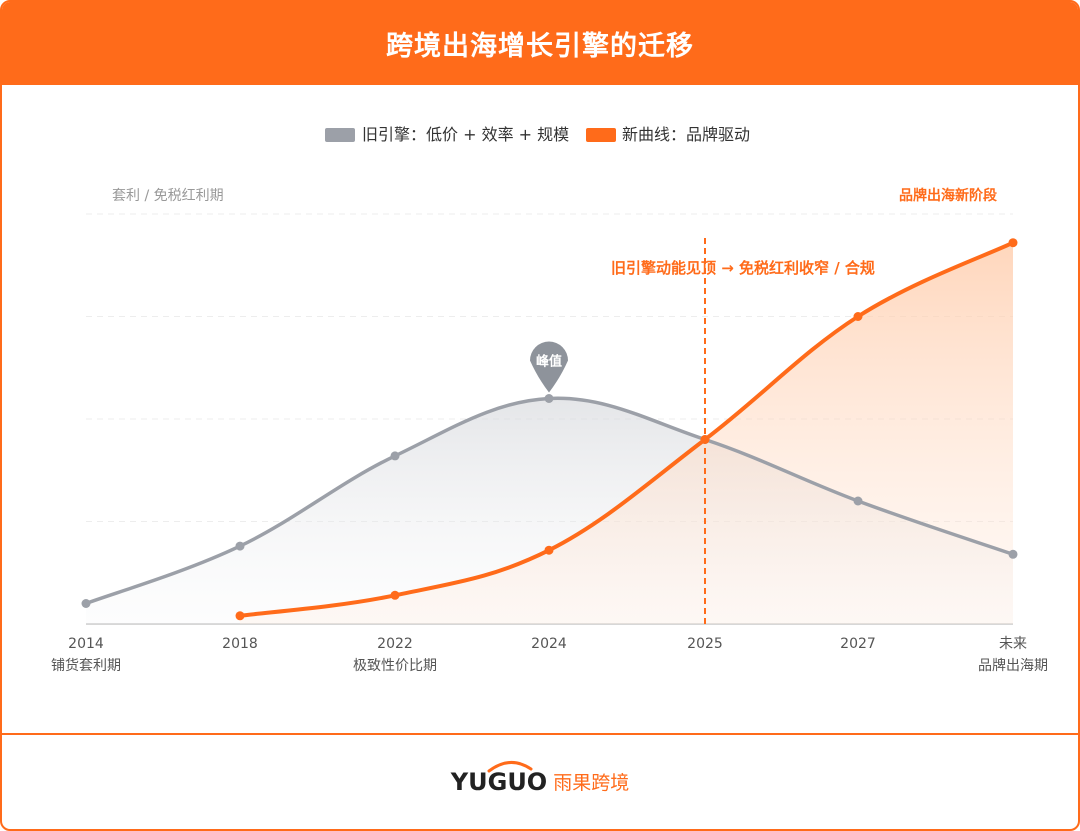 Image resolution: width=1080 pixels, height=831 pixels. Describe the element at coordinates (601, 135) in the screenshot. I see `legend-swatch-new` at that location.